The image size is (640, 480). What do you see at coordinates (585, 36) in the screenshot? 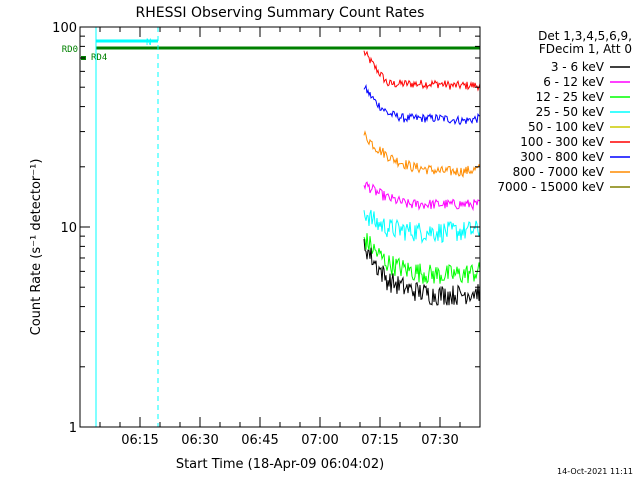
I see `legend-header: Det 1,3,4,5,6,9,` at bounding box center [585, 36].